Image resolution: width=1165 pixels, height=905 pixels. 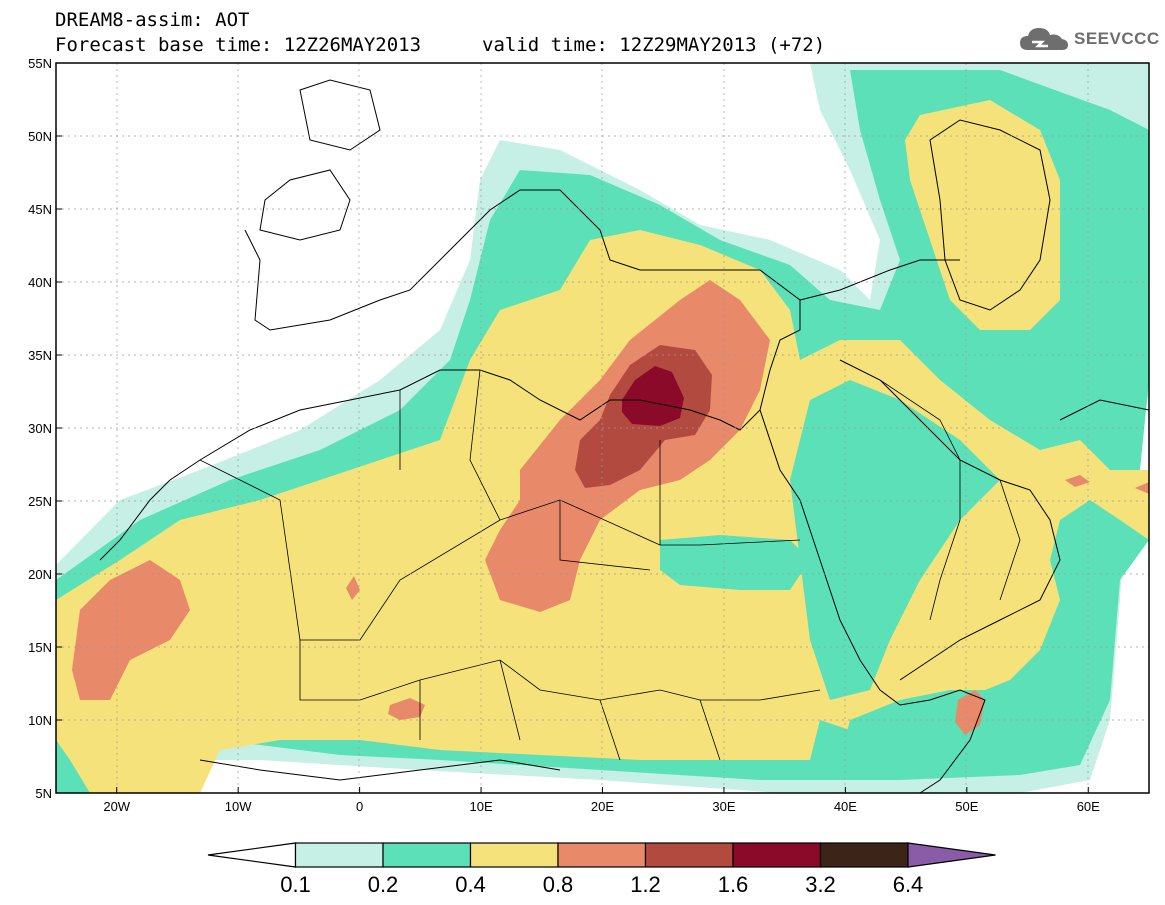 I want to click on colorbar: 0.1 0.2 0.4 0.8 1.2 1.6 3.2 6.4, so click(x=601, y=869).